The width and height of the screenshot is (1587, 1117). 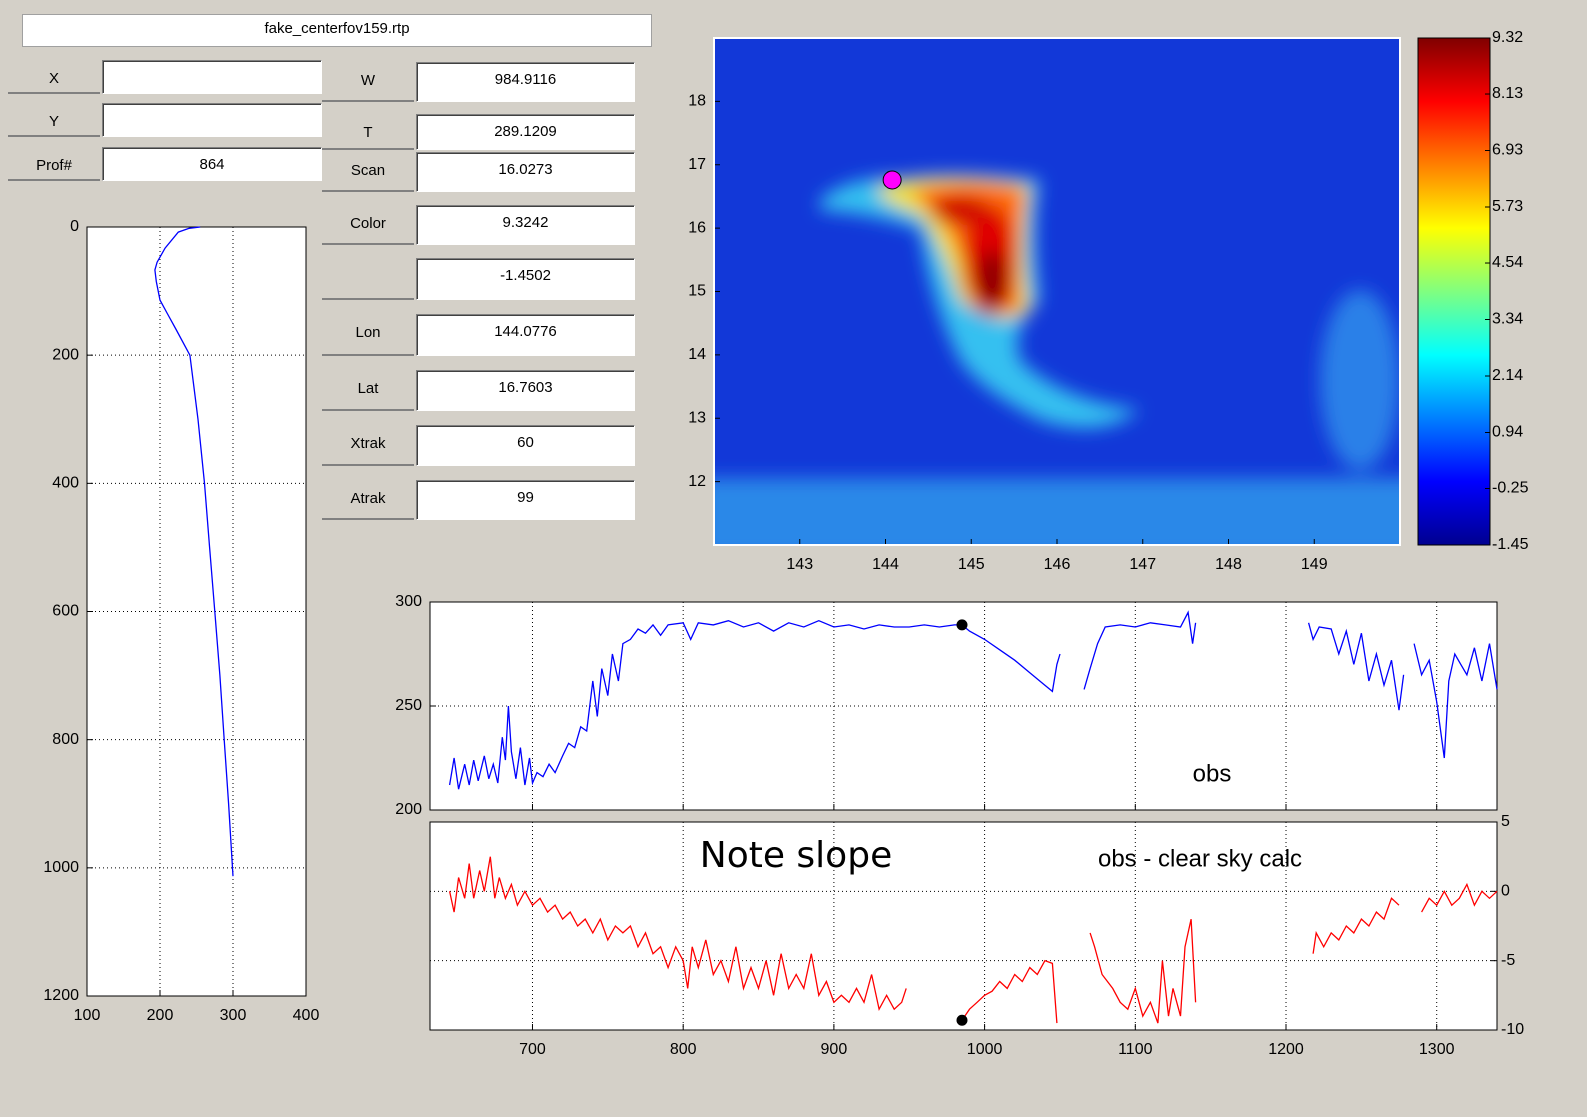 I want to click on y-tick-label: 1200, so click(x=61, y=995).